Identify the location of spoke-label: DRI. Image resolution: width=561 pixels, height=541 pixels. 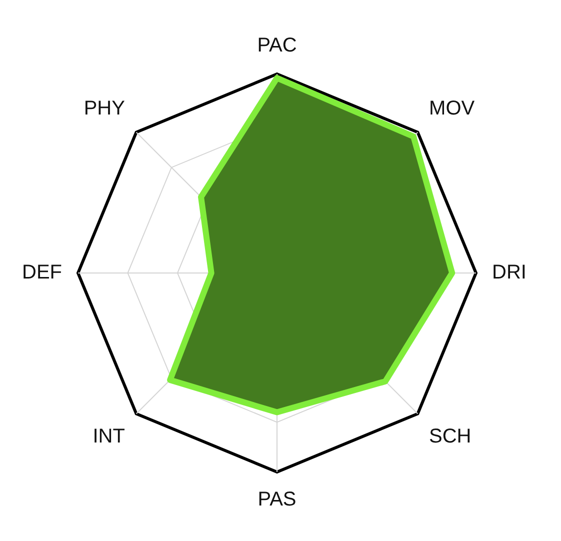
(509, 273).